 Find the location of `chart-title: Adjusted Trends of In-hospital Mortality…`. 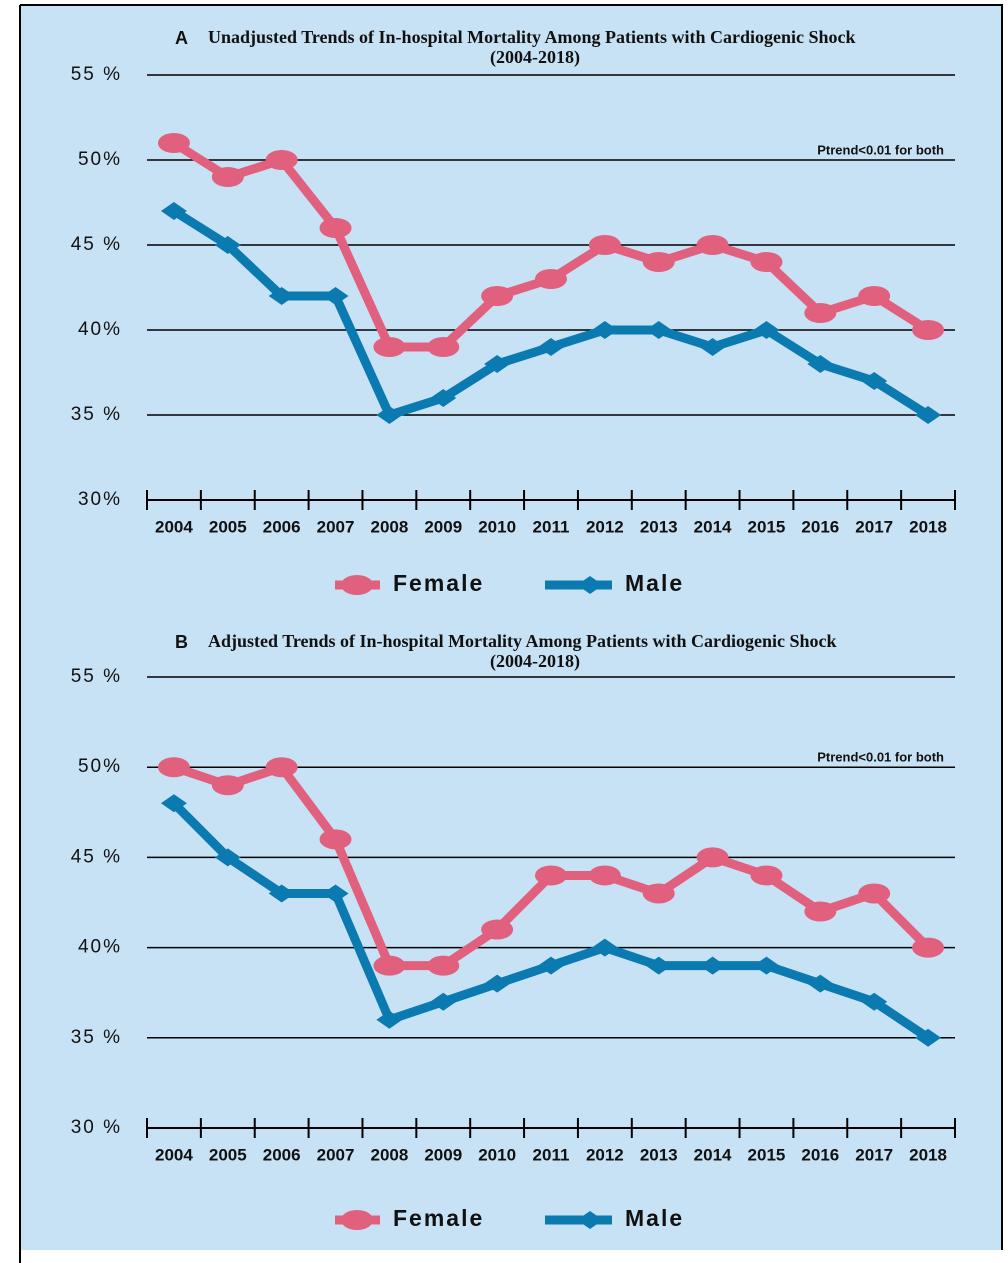

chart-title: Adjusted Trends of In-hospital Mortality… is located at coordinates (522, 641).